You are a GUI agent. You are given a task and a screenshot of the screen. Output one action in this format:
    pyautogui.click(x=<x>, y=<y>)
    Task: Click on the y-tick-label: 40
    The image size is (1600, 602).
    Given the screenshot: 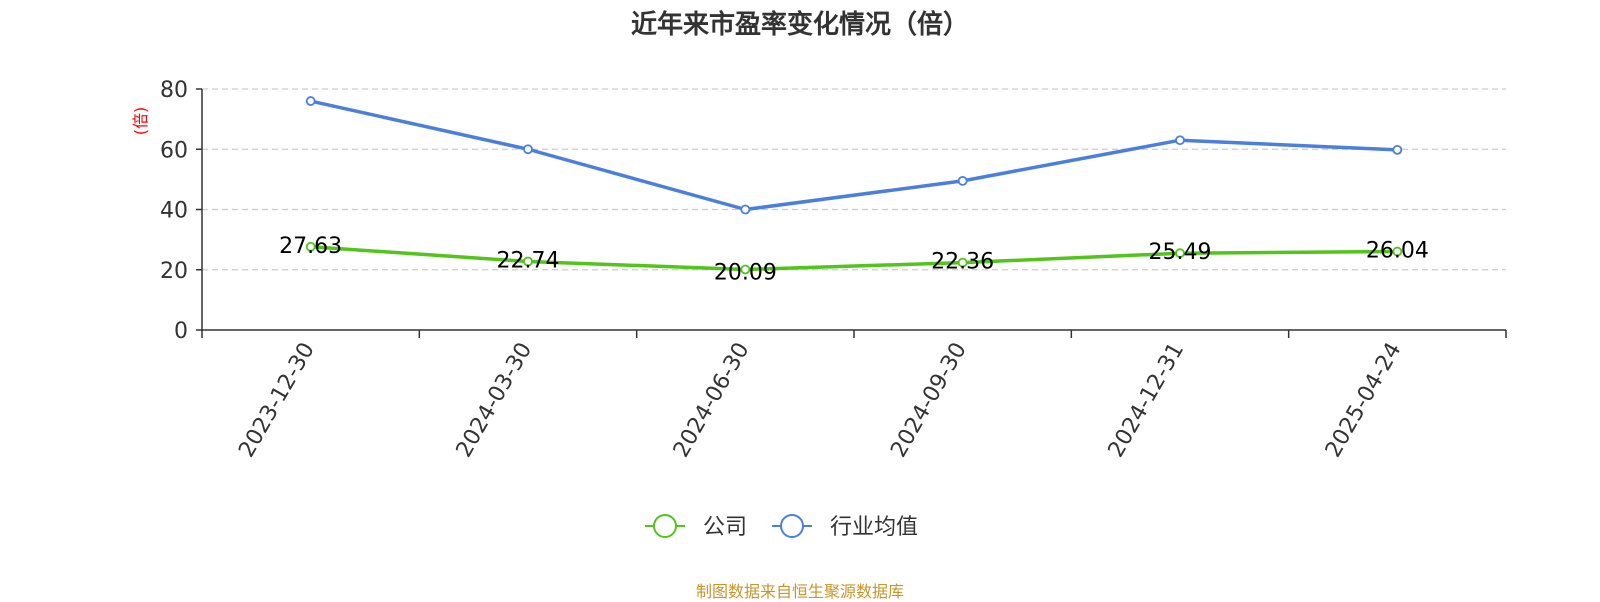 What is the action you would take?
    pyautogui.click(x=174, y=211)
    